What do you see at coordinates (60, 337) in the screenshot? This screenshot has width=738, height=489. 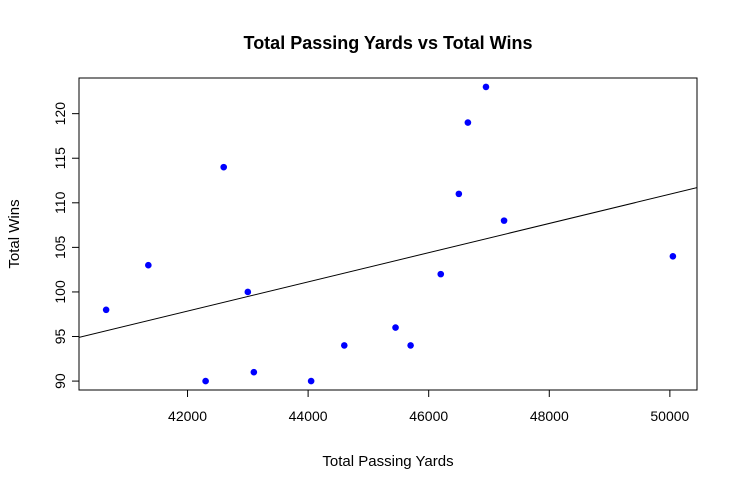 I see `y-tick-label: 95` at bounding box center [60, 337].